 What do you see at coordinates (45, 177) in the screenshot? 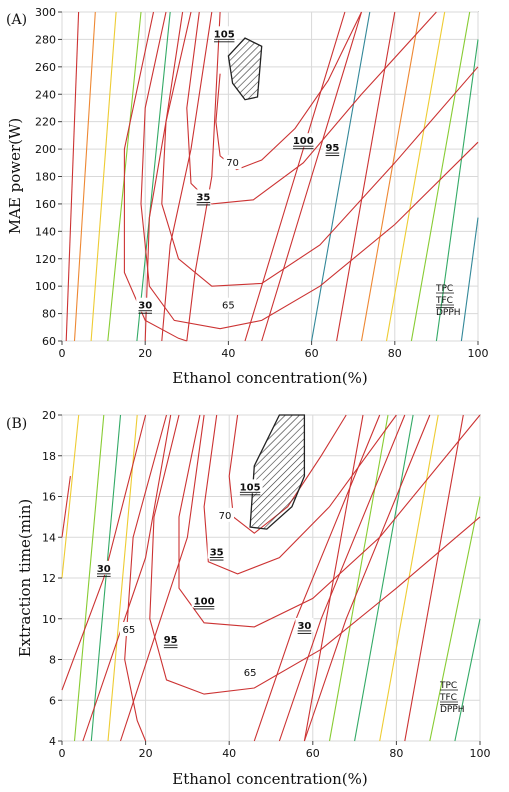
I see `y-tick-label: 180` at bounding box center [45, 177].